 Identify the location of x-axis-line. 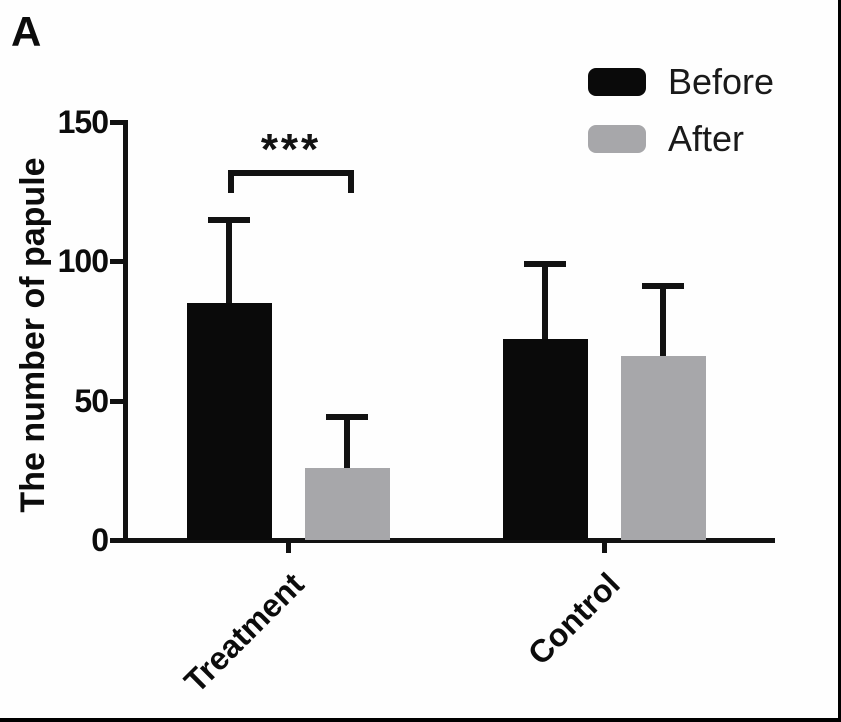
(449, 540).